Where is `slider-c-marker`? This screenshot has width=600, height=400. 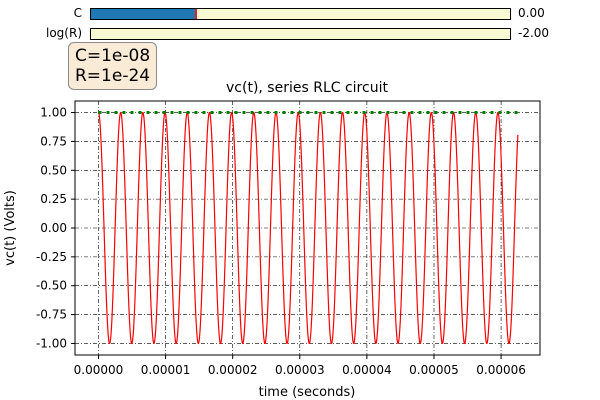 slider-c-marker is located at coordinates (195, 14).